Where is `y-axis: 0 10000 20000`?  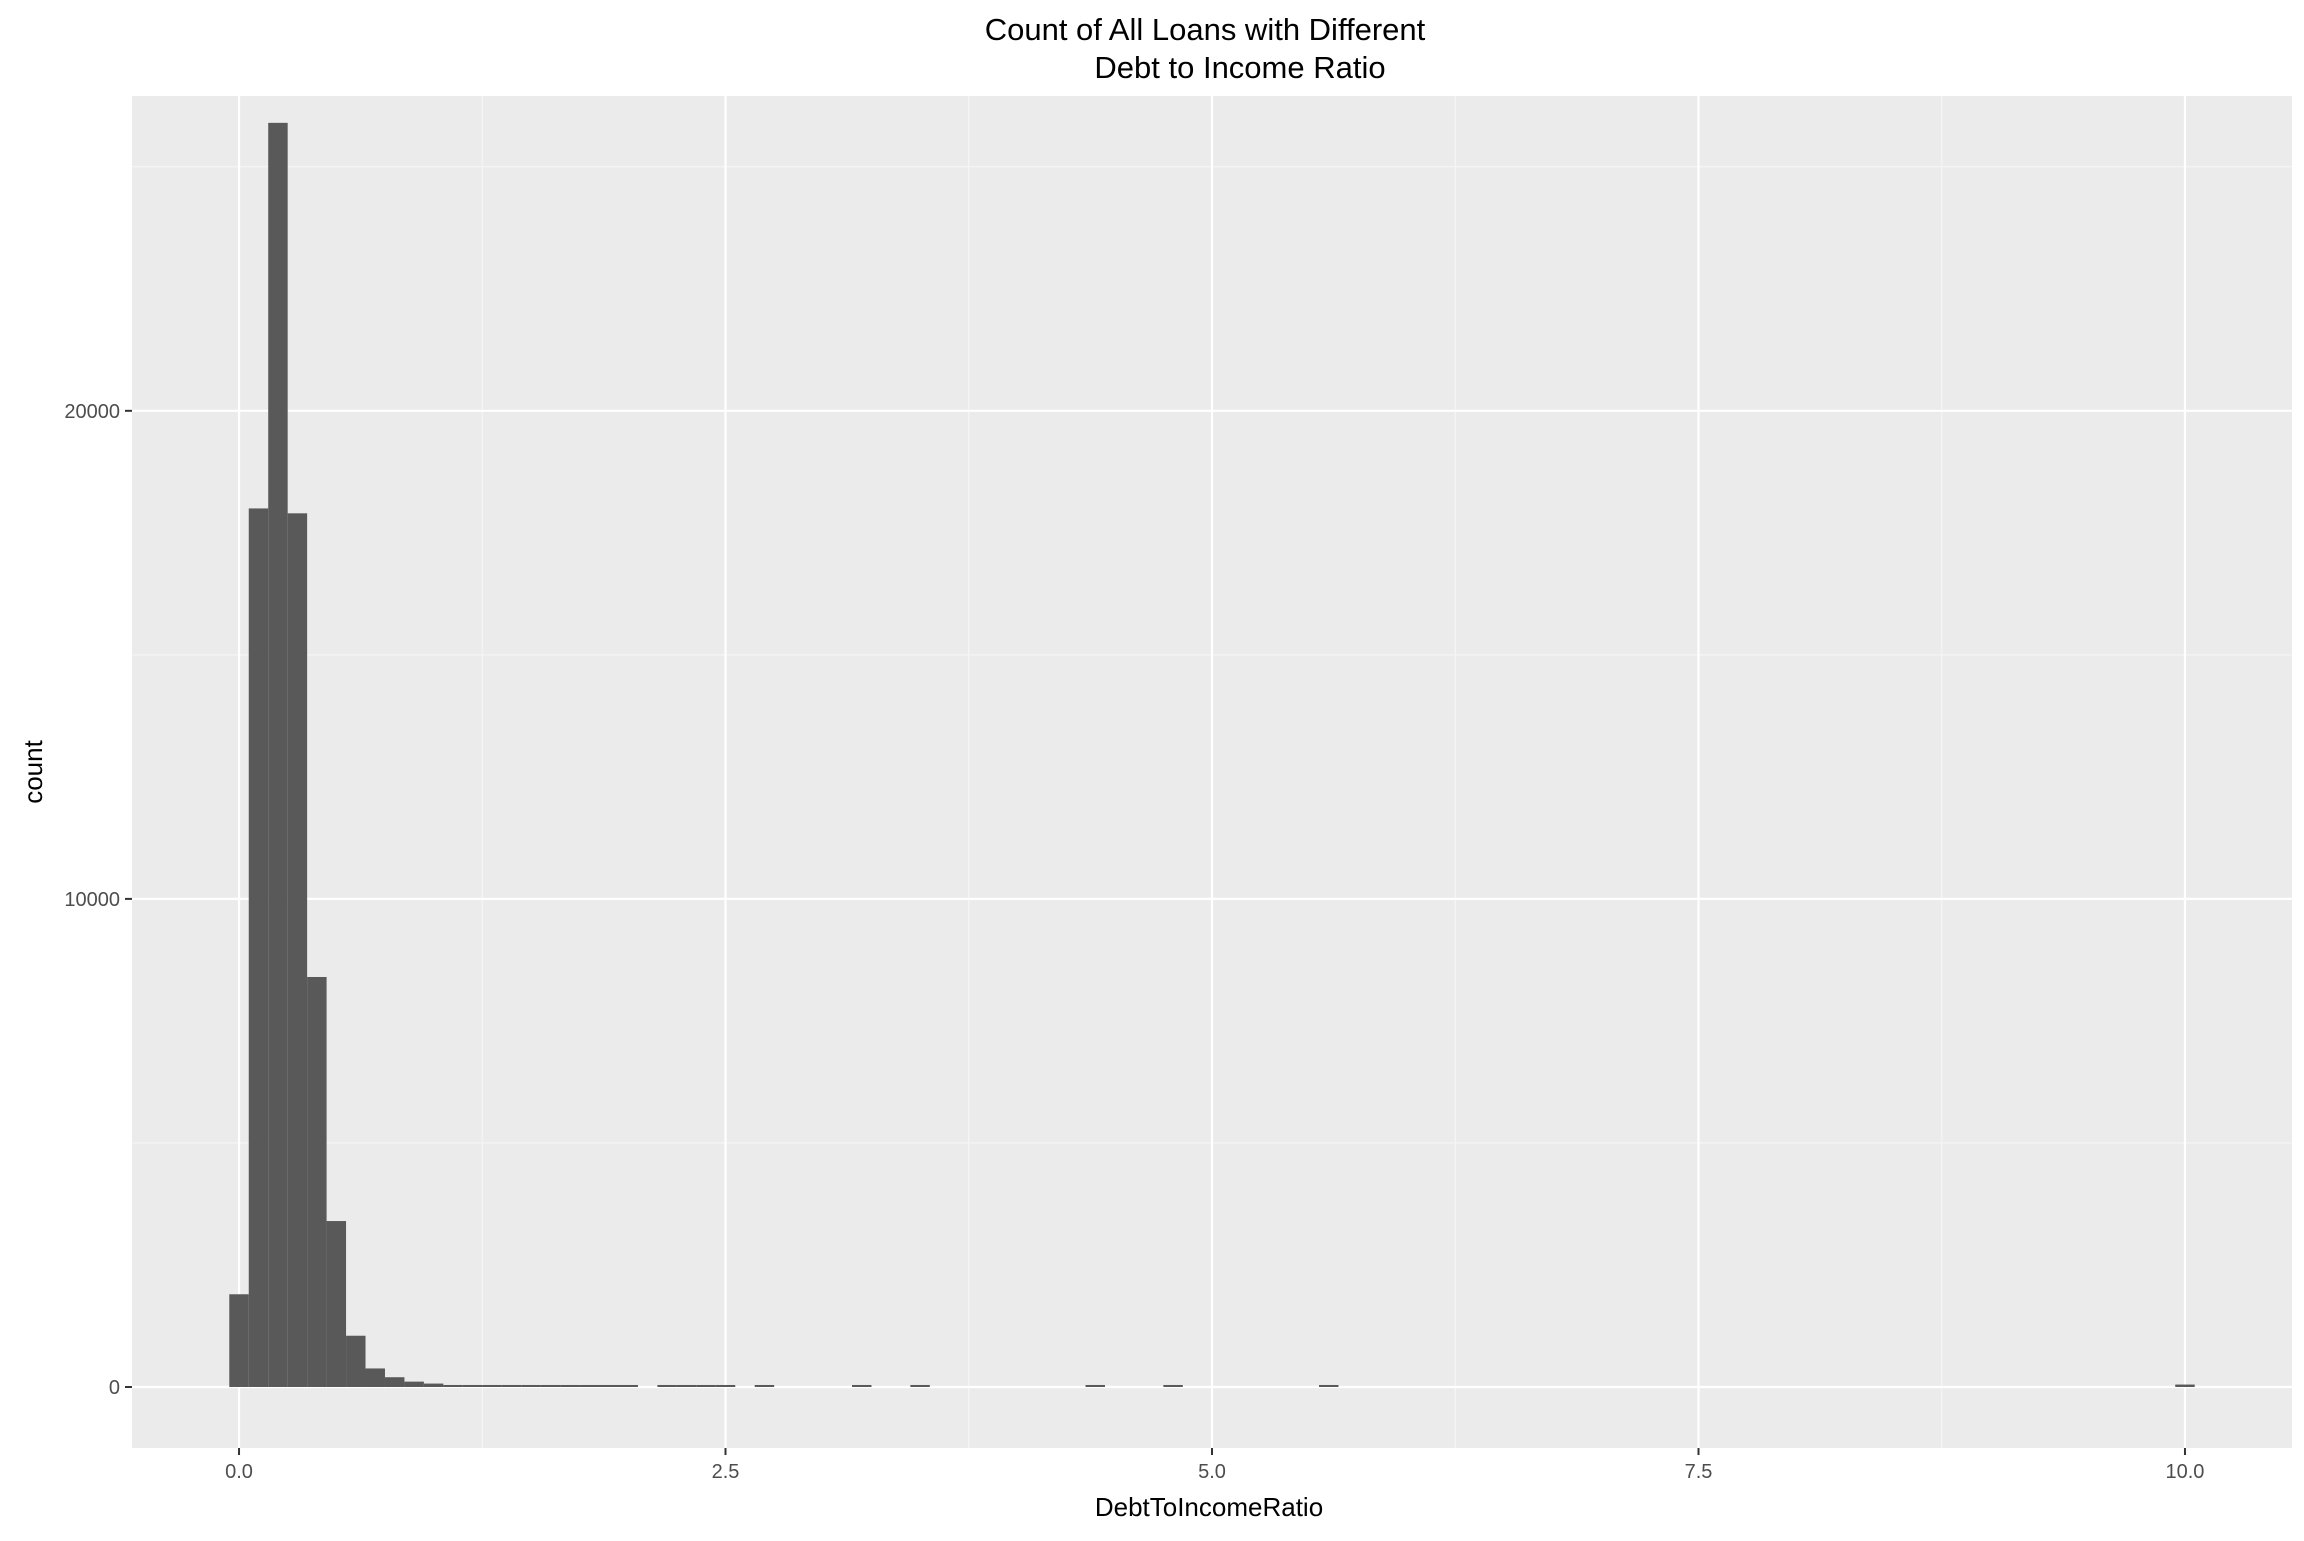
y-axis: 0 10000 20000 is located at coordinates (98, 900).